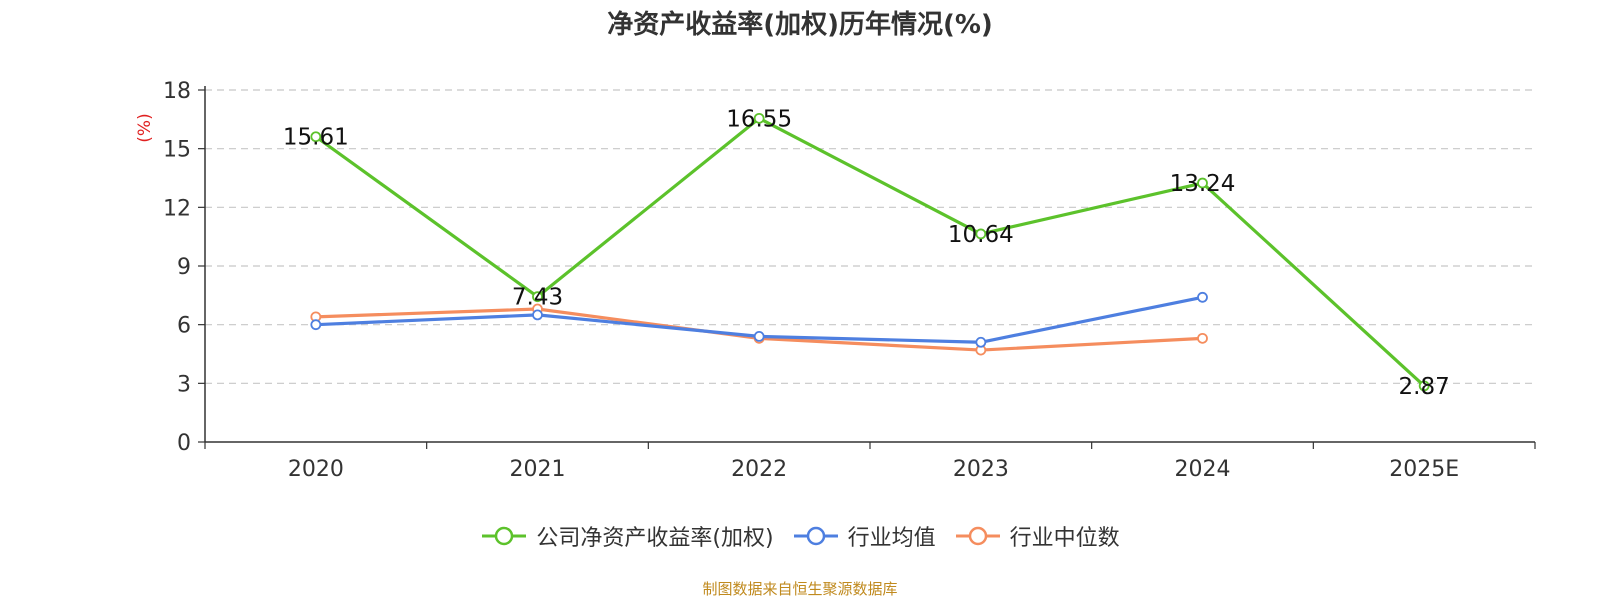 The width and height of the screenshot is (1600, 600). I want to click on data-source-note: 制图数据来自恒生聚源数据库, so click(800, 589).